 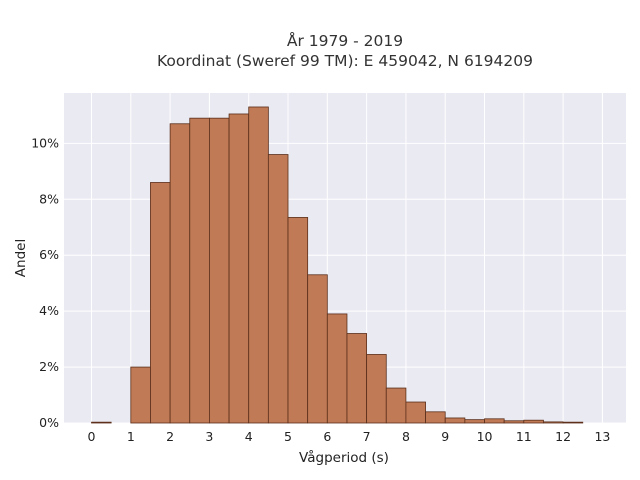 What do you see at coordinates (209, 436) in the screenshot?
I see `x-tick-label: 3` at bounding box center [209, 436].